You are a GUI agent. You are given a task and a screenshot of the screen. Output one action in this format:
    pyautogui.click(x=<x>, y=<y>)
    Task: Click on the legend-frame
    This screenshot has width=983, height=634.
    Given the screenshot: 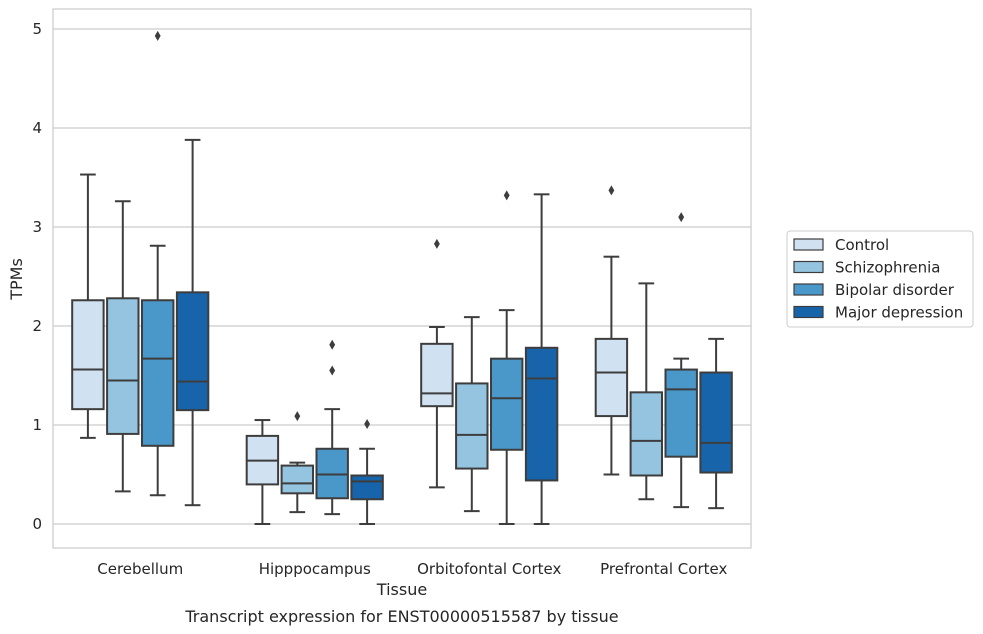 What is the action you would take?
    pyautogui.click(x=880, y=279)
    